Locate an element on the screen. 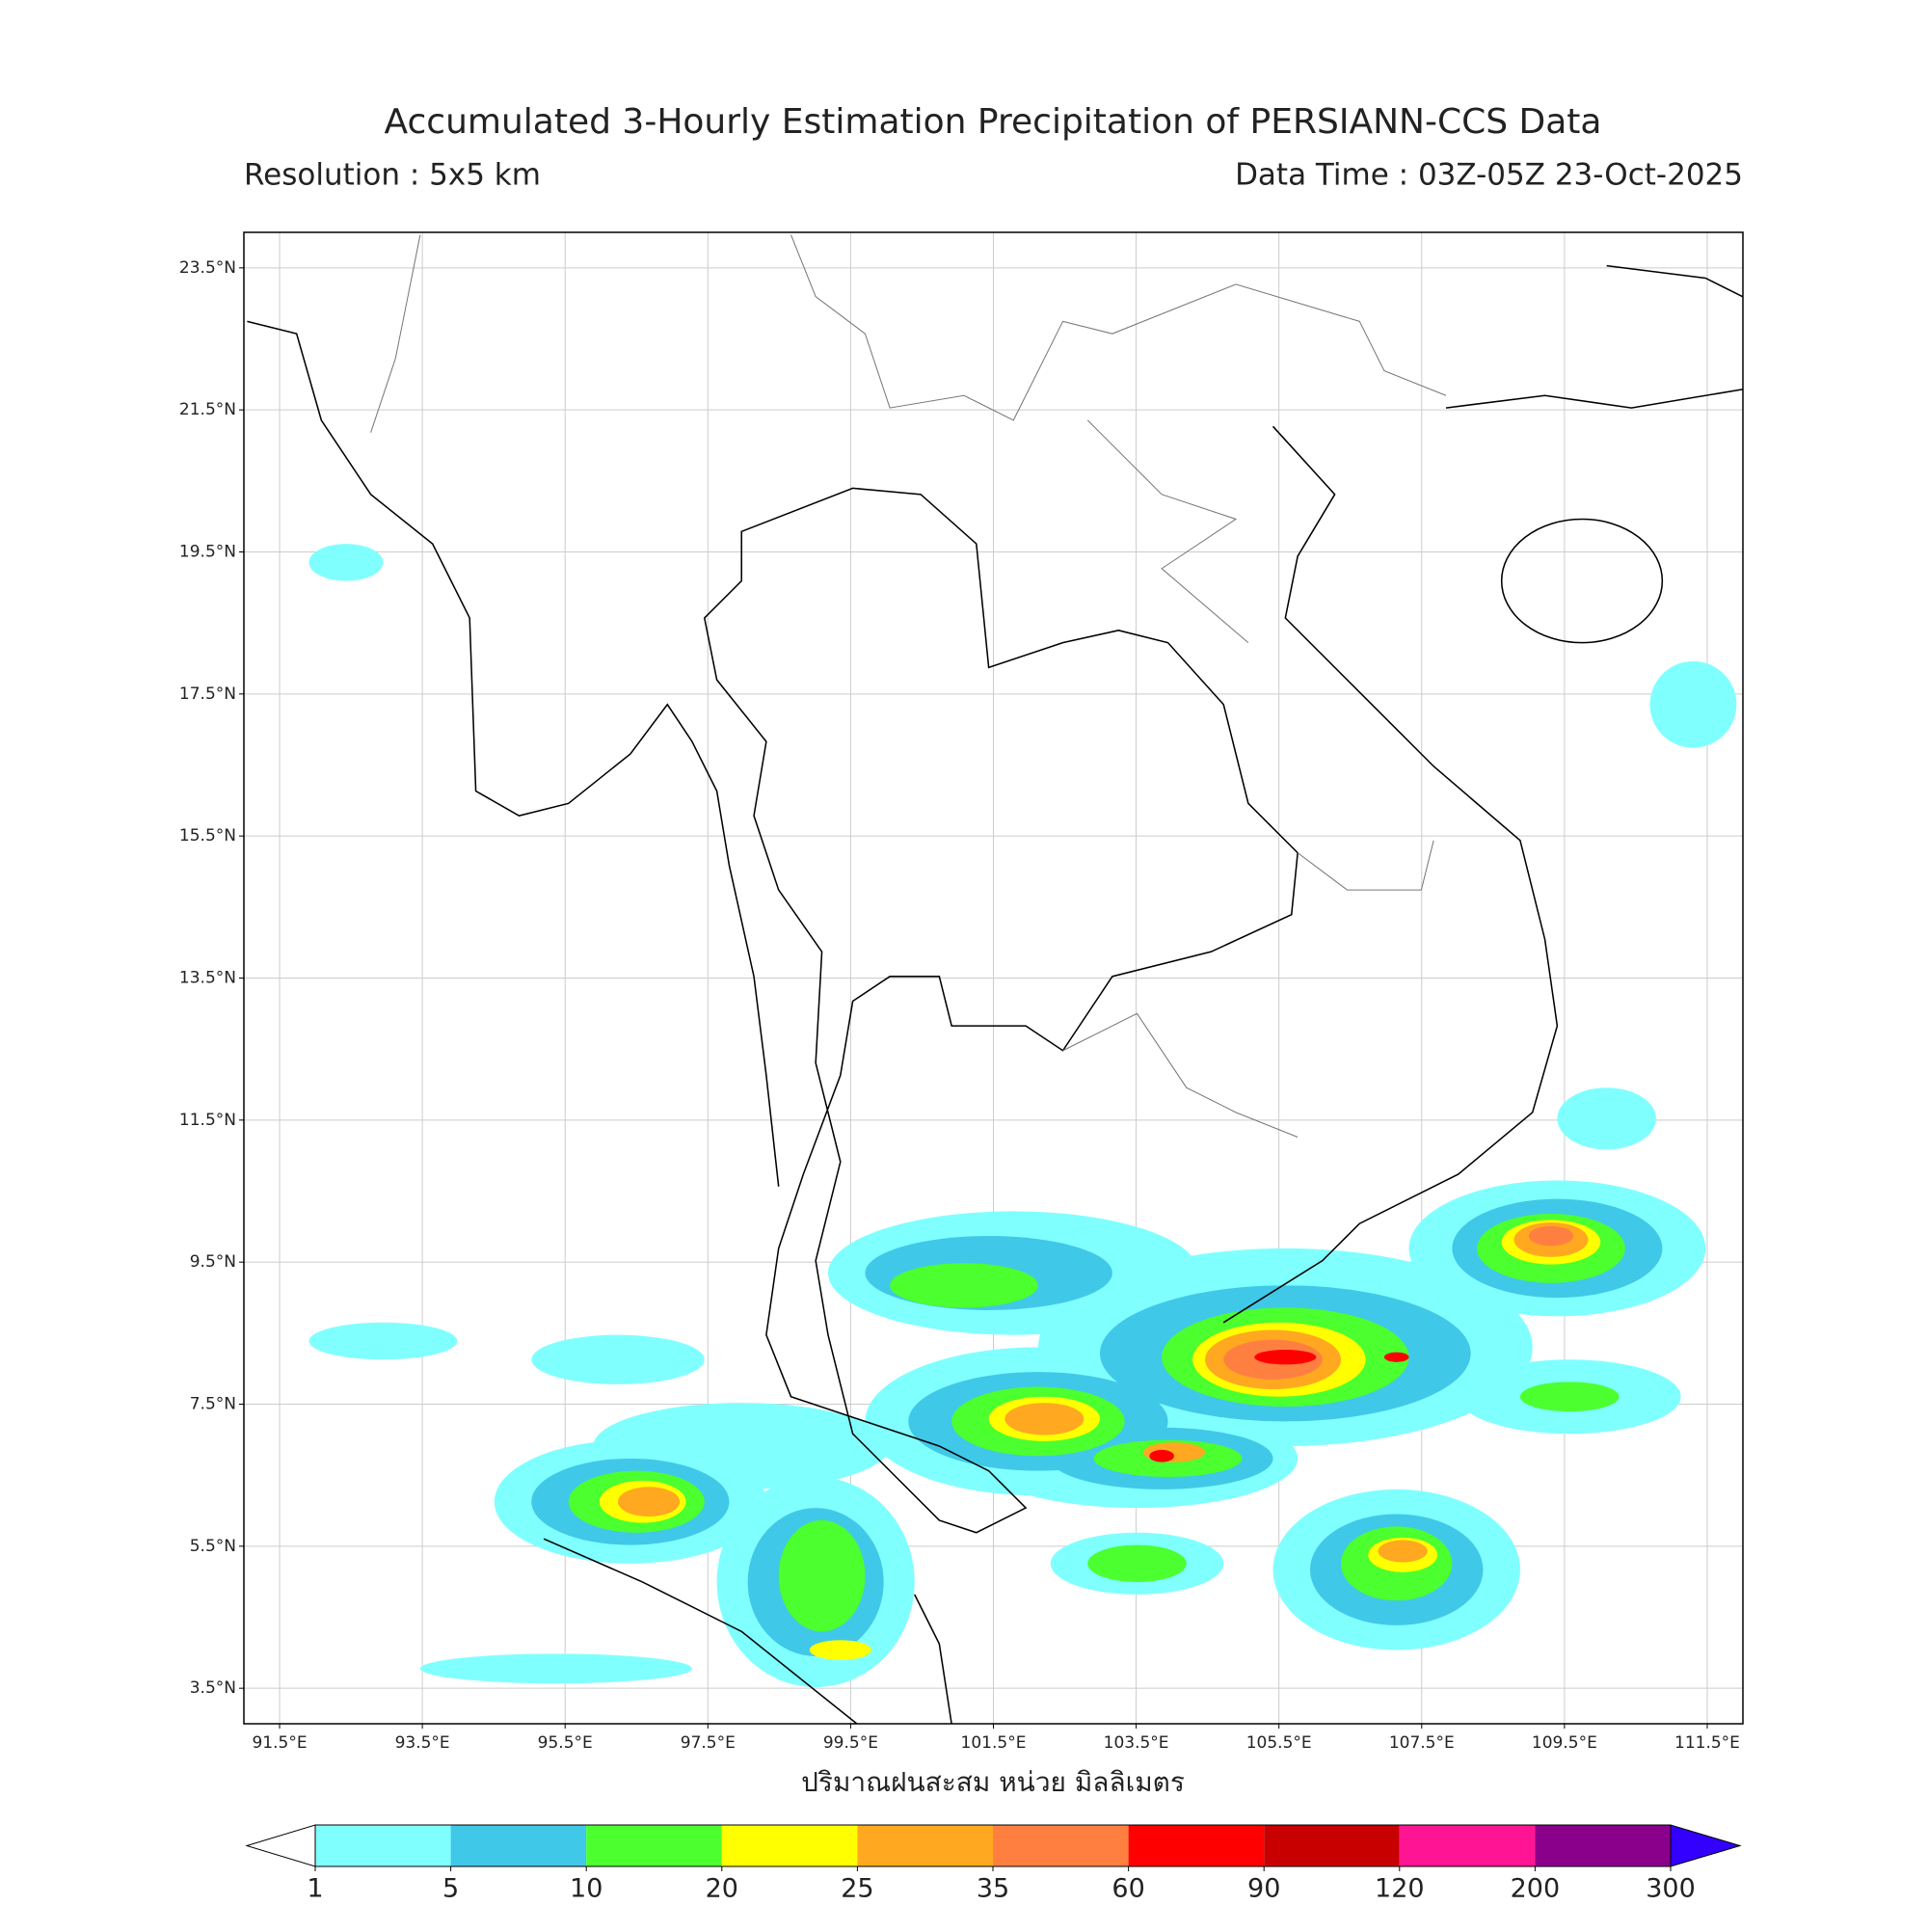 Image resolution: width=1928 pixels, height=1932 pixels. x-tick-label: 99.5°E is located at coordinates (850, 1743).